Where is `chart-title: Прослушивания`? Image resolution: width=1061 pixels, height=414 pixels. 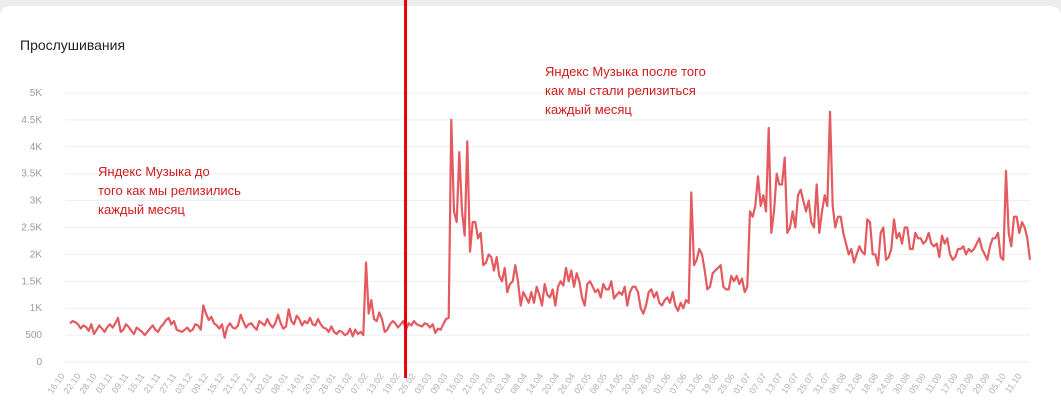
chart-title: Прослушивания is located at coordinates (73, 45).